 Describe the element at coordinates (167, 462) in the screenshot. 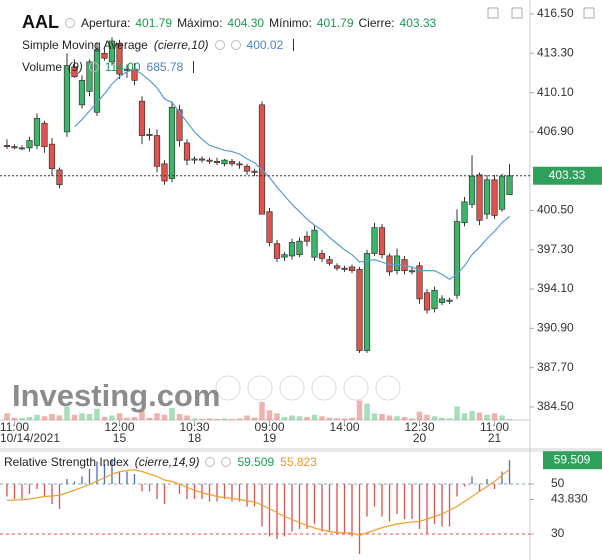

I see `rsi-params: (cierre,14,9)` at that location.